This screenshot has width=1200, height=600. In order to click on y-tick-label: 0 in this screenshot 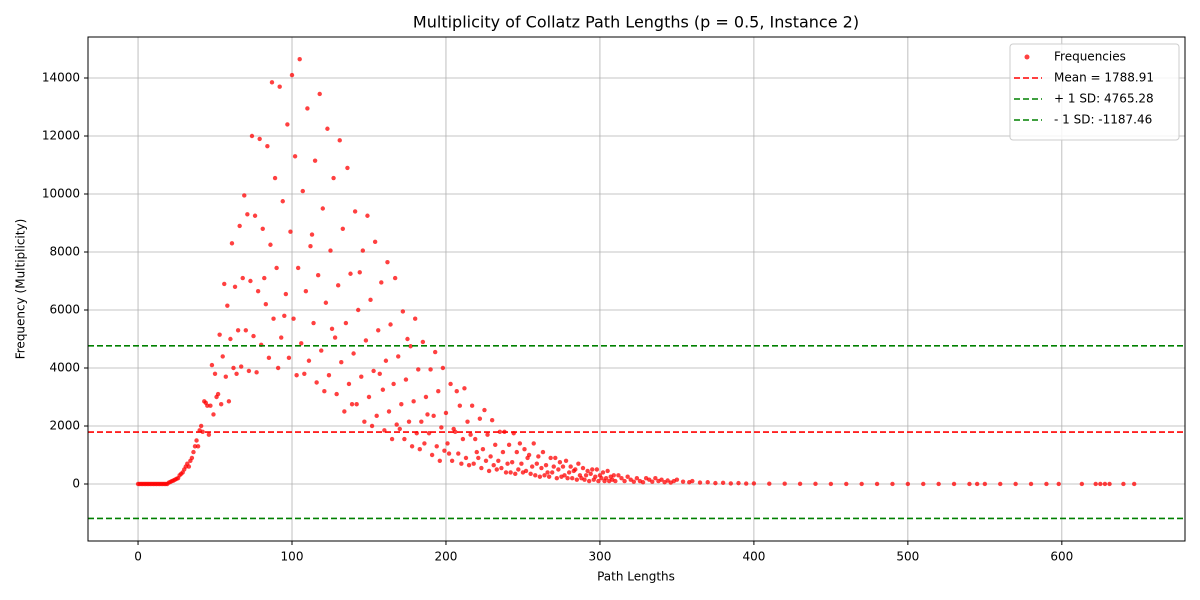, I will do `click(76, 483)`.